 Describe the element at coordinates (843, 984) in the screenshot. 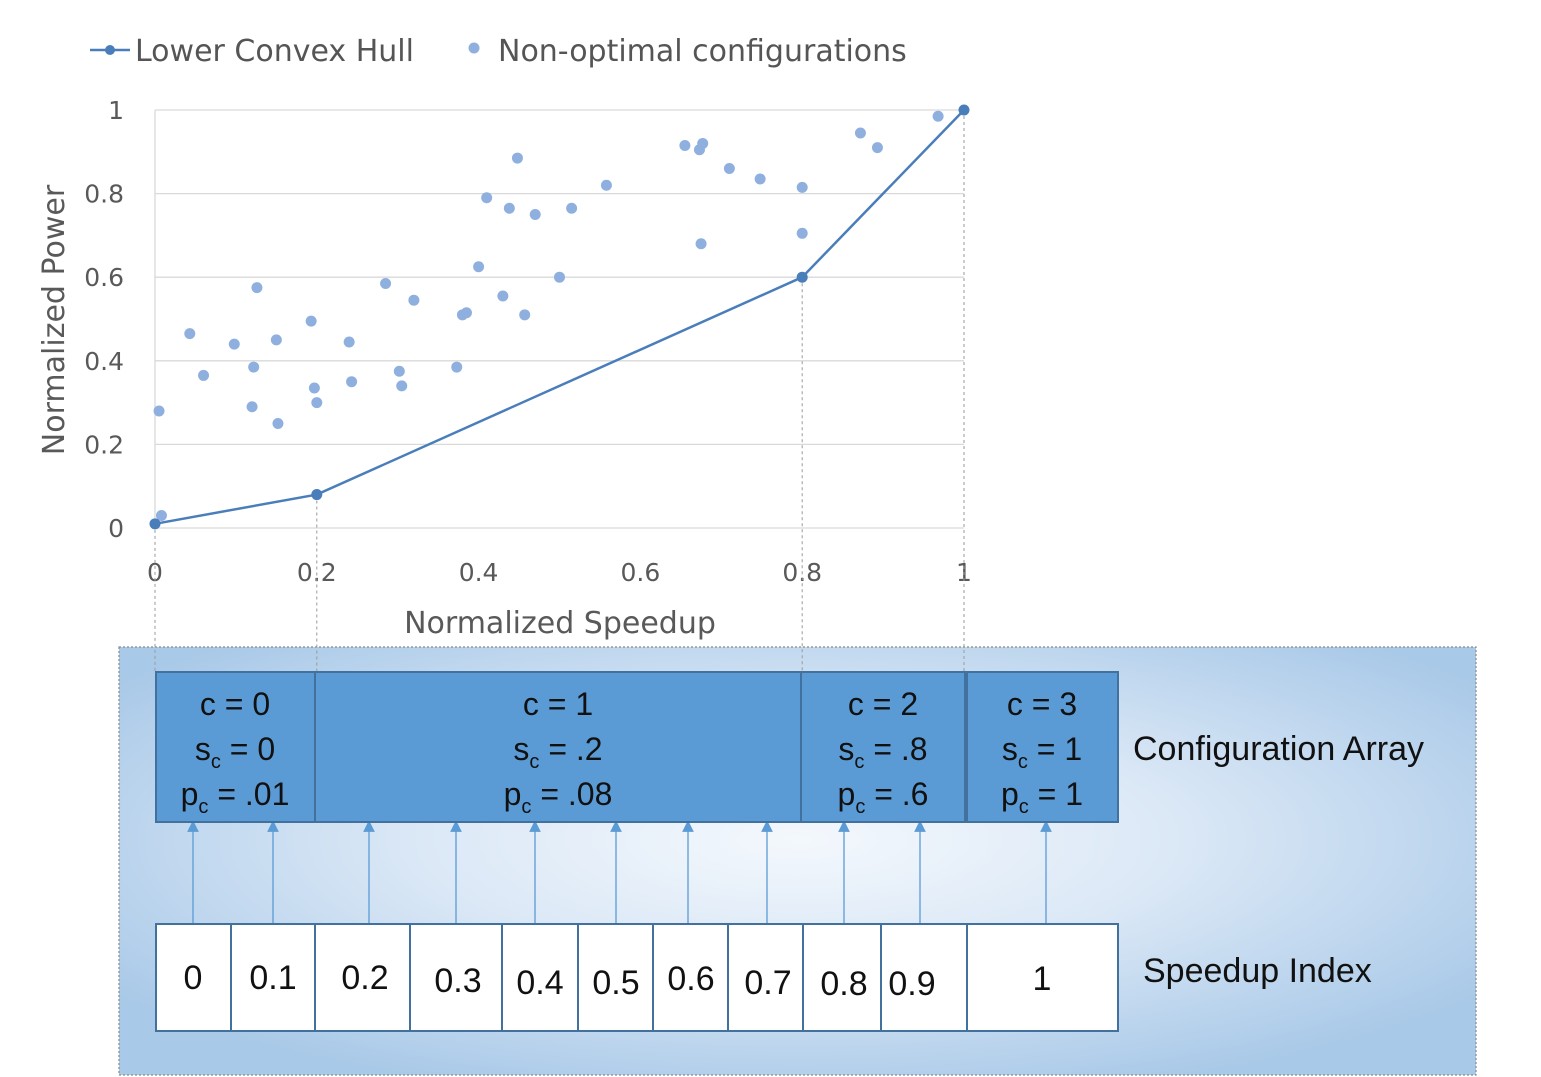

I see `index-cell-8-label: 0.8` at that location.